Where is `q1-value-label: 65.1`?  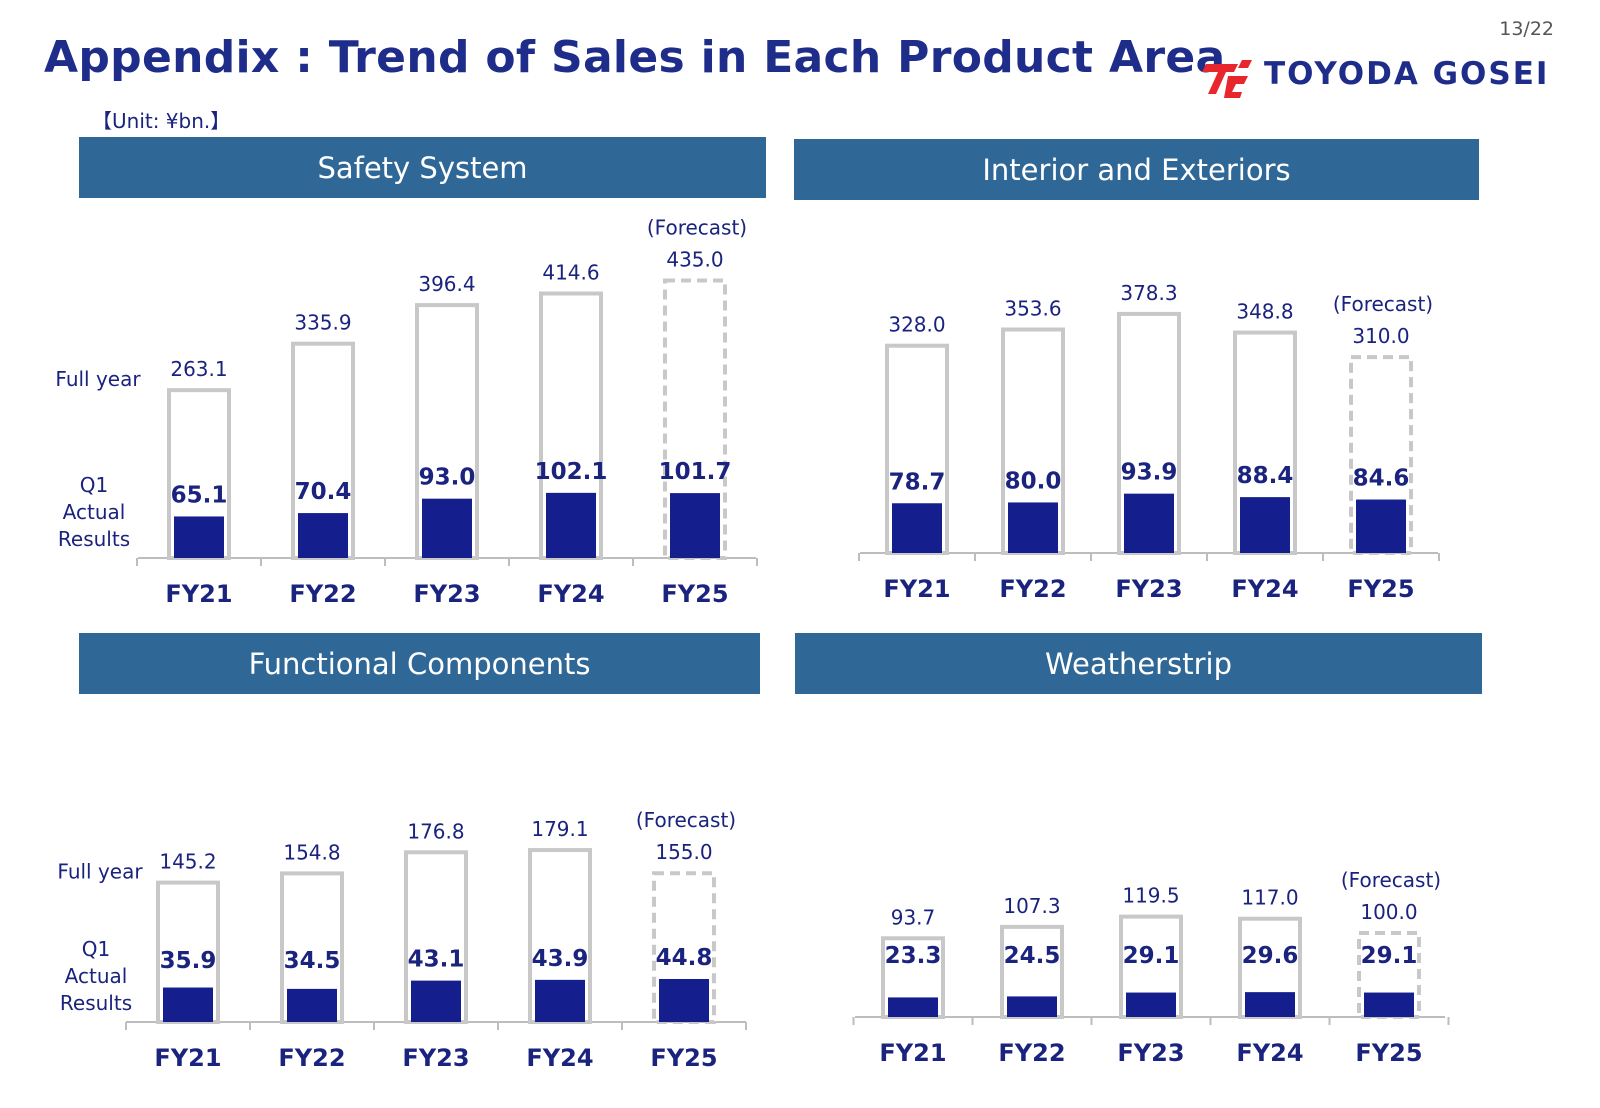 q1-value-label: 65.1 is located at coordinates (199, 495).